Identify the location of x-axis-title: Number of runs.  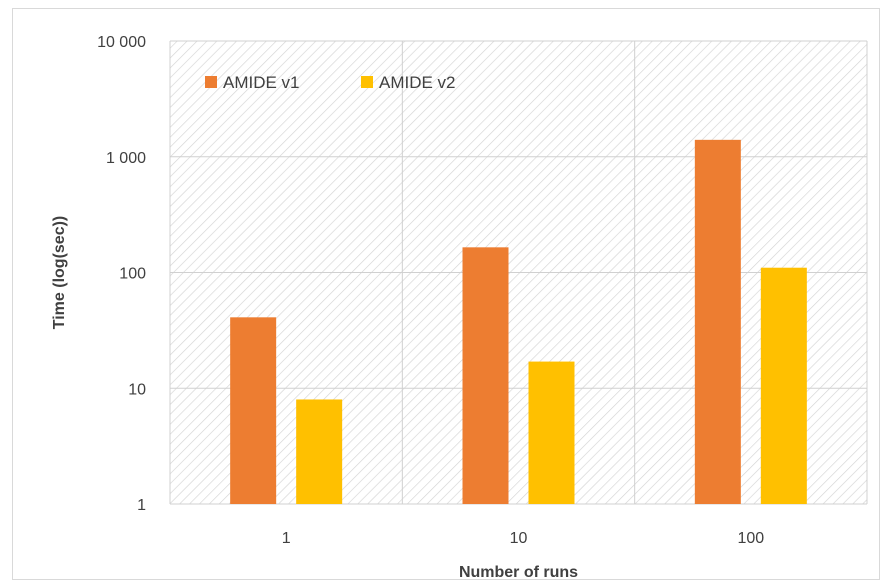
(518, 572).